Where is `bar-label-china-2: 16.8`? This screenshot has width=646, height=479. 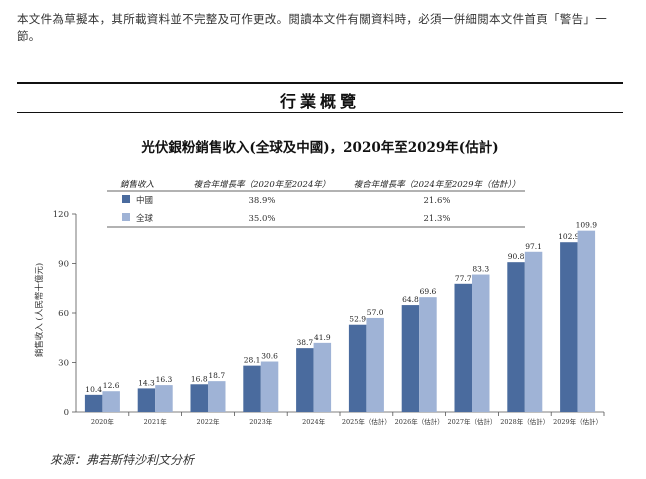
bar-label-china-2: 16.8 is located at coordinates (199, 378).